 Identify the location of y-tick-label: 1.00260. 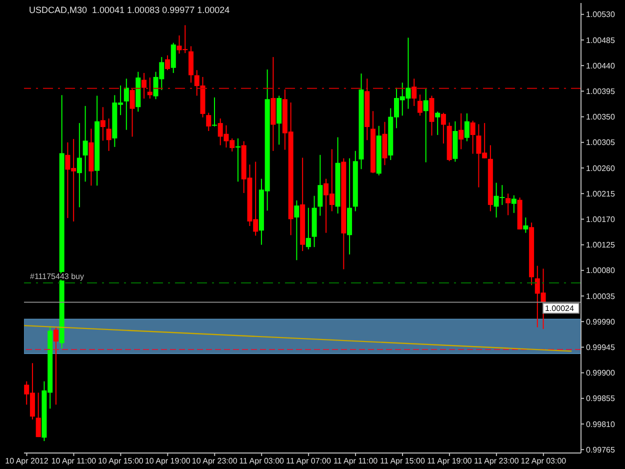
(601, 168).